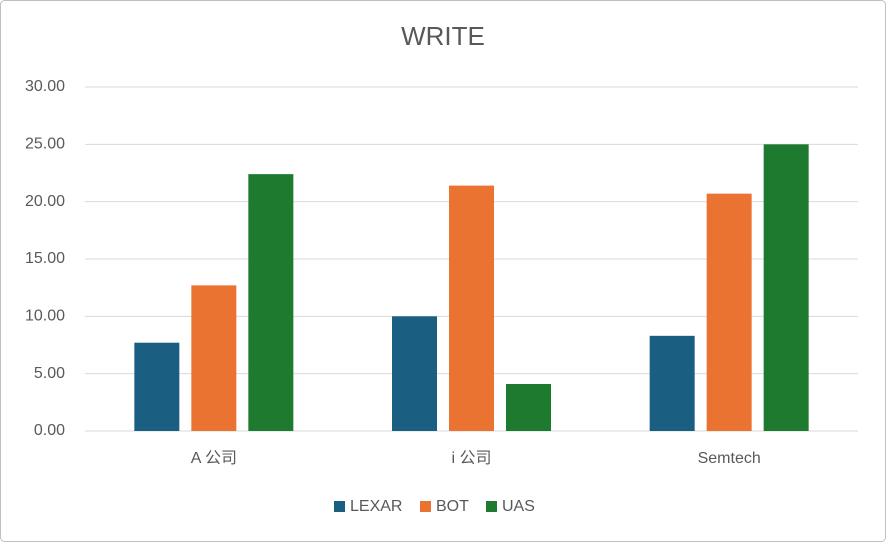 Image resolution: width=886 pixels, height=542 pixels. Describe the element at coordinates (45, 316) in the screenshot. I see `y-tick-label: 10.00` at that location.